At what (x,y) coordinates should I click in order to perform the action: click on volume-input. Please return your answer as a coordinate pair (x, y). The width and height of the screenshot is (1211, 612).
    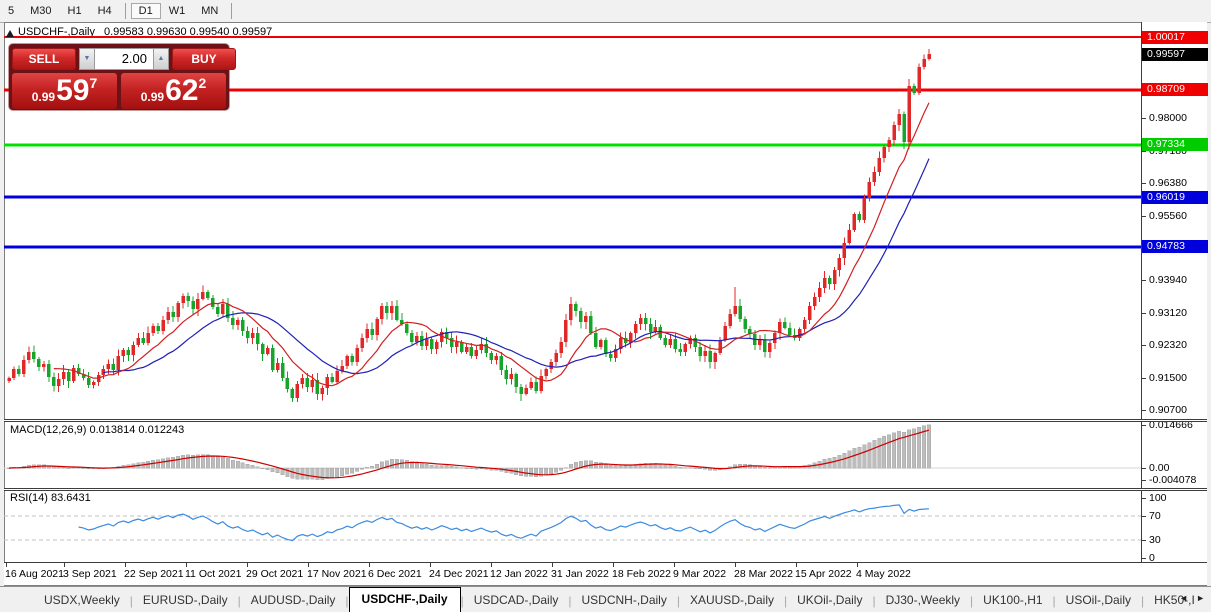
    Looking at the image, I should click on (124, 58).